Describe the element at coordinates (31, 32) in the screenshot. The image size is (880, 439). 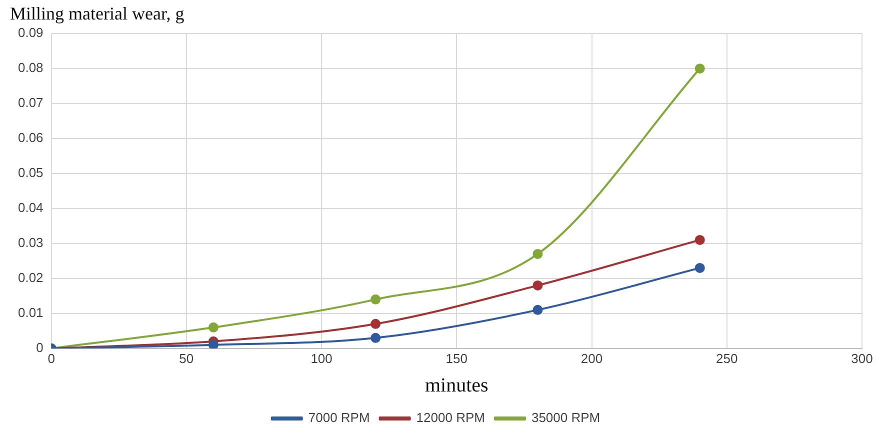
I see `y-tick-label: 0.09` at that location.